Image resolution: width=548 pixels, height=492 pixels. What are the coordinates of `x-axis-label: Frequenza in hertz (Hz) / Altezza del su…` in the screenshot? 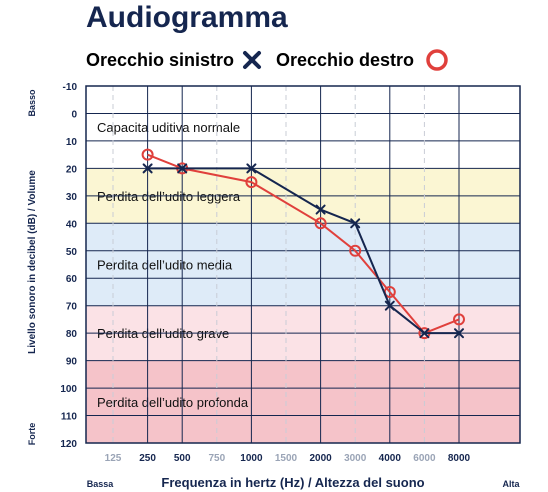 It's located at (292, 482).